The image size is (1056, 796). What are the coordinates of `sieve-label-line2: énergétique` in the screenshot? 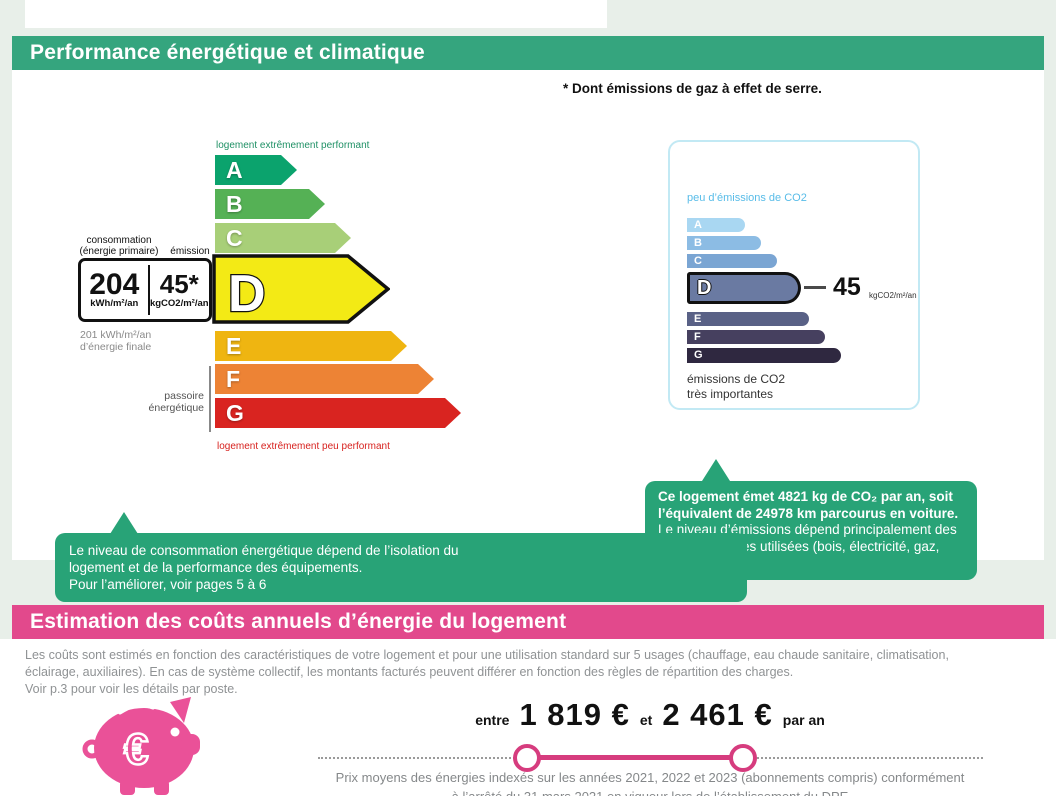 It's located at (176, 408).